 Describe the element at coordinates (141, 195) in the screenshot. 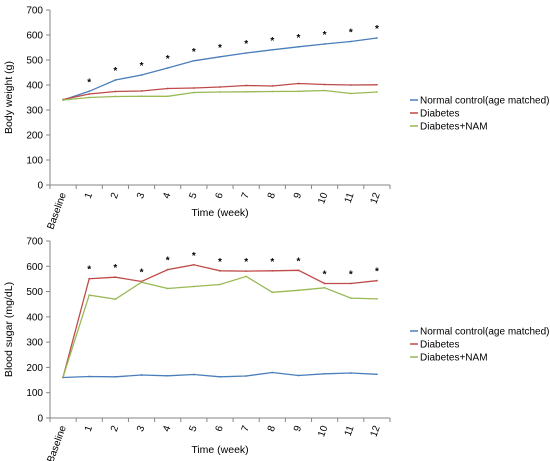

I see `x-tick-label: 3` at that location.